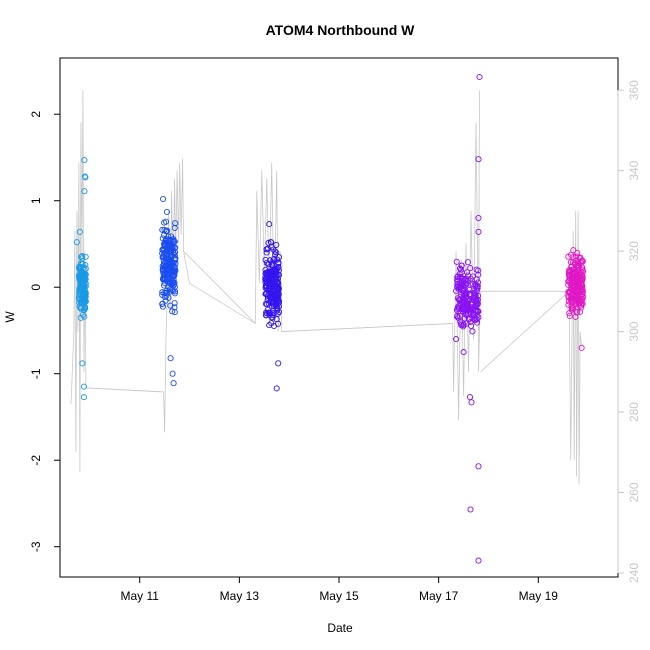 The height and width of the screenshot is (650, 650). Describe the element at coordinates (139, 596) in the screenshot. I see `x-tick-label: May 11` at that location.